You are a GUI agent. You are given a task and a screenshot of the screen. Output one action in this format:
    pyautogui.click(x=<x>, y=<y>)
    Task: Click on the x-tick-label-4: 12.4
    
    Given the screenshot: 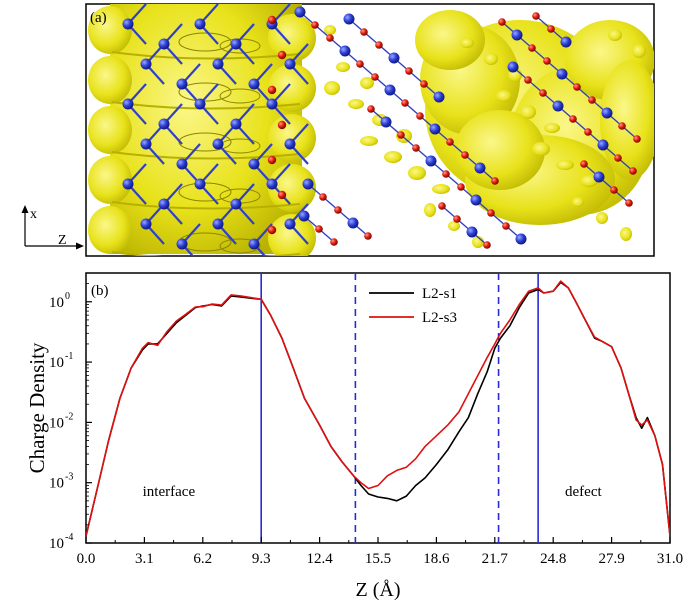 What is the action you would take?
    pyautogui.click(x=319, y=559)
    